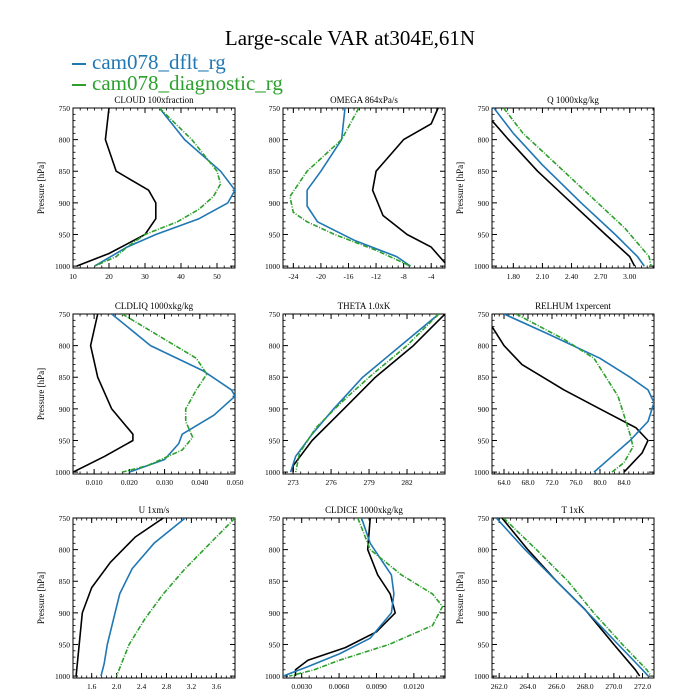 Image resolution: width=700 pixels, height=700 pixels. I want to click on x-tick-label: 2.40, so click(571, 276).